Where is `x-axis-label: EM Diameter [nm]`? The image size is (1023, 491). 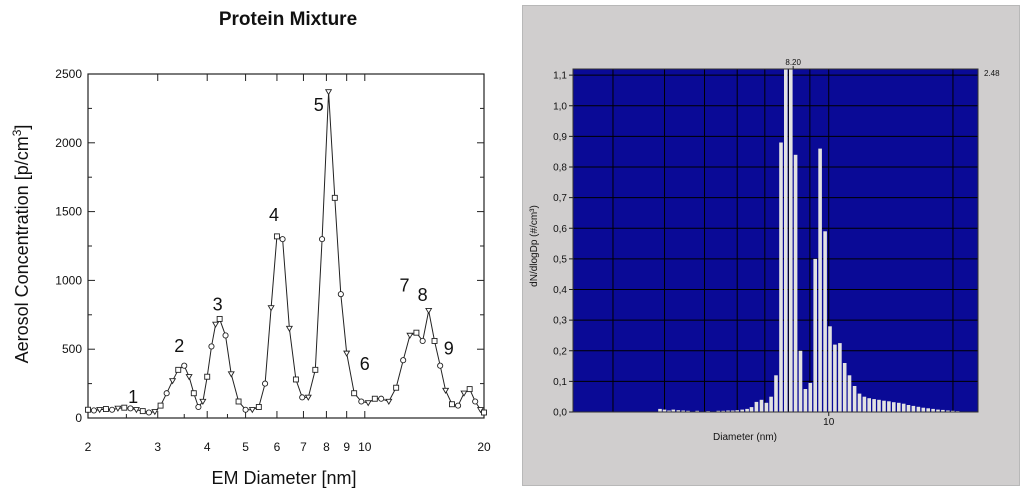
x-axis-label: EM Diameter [nm] is located at coordinates (283, 478).